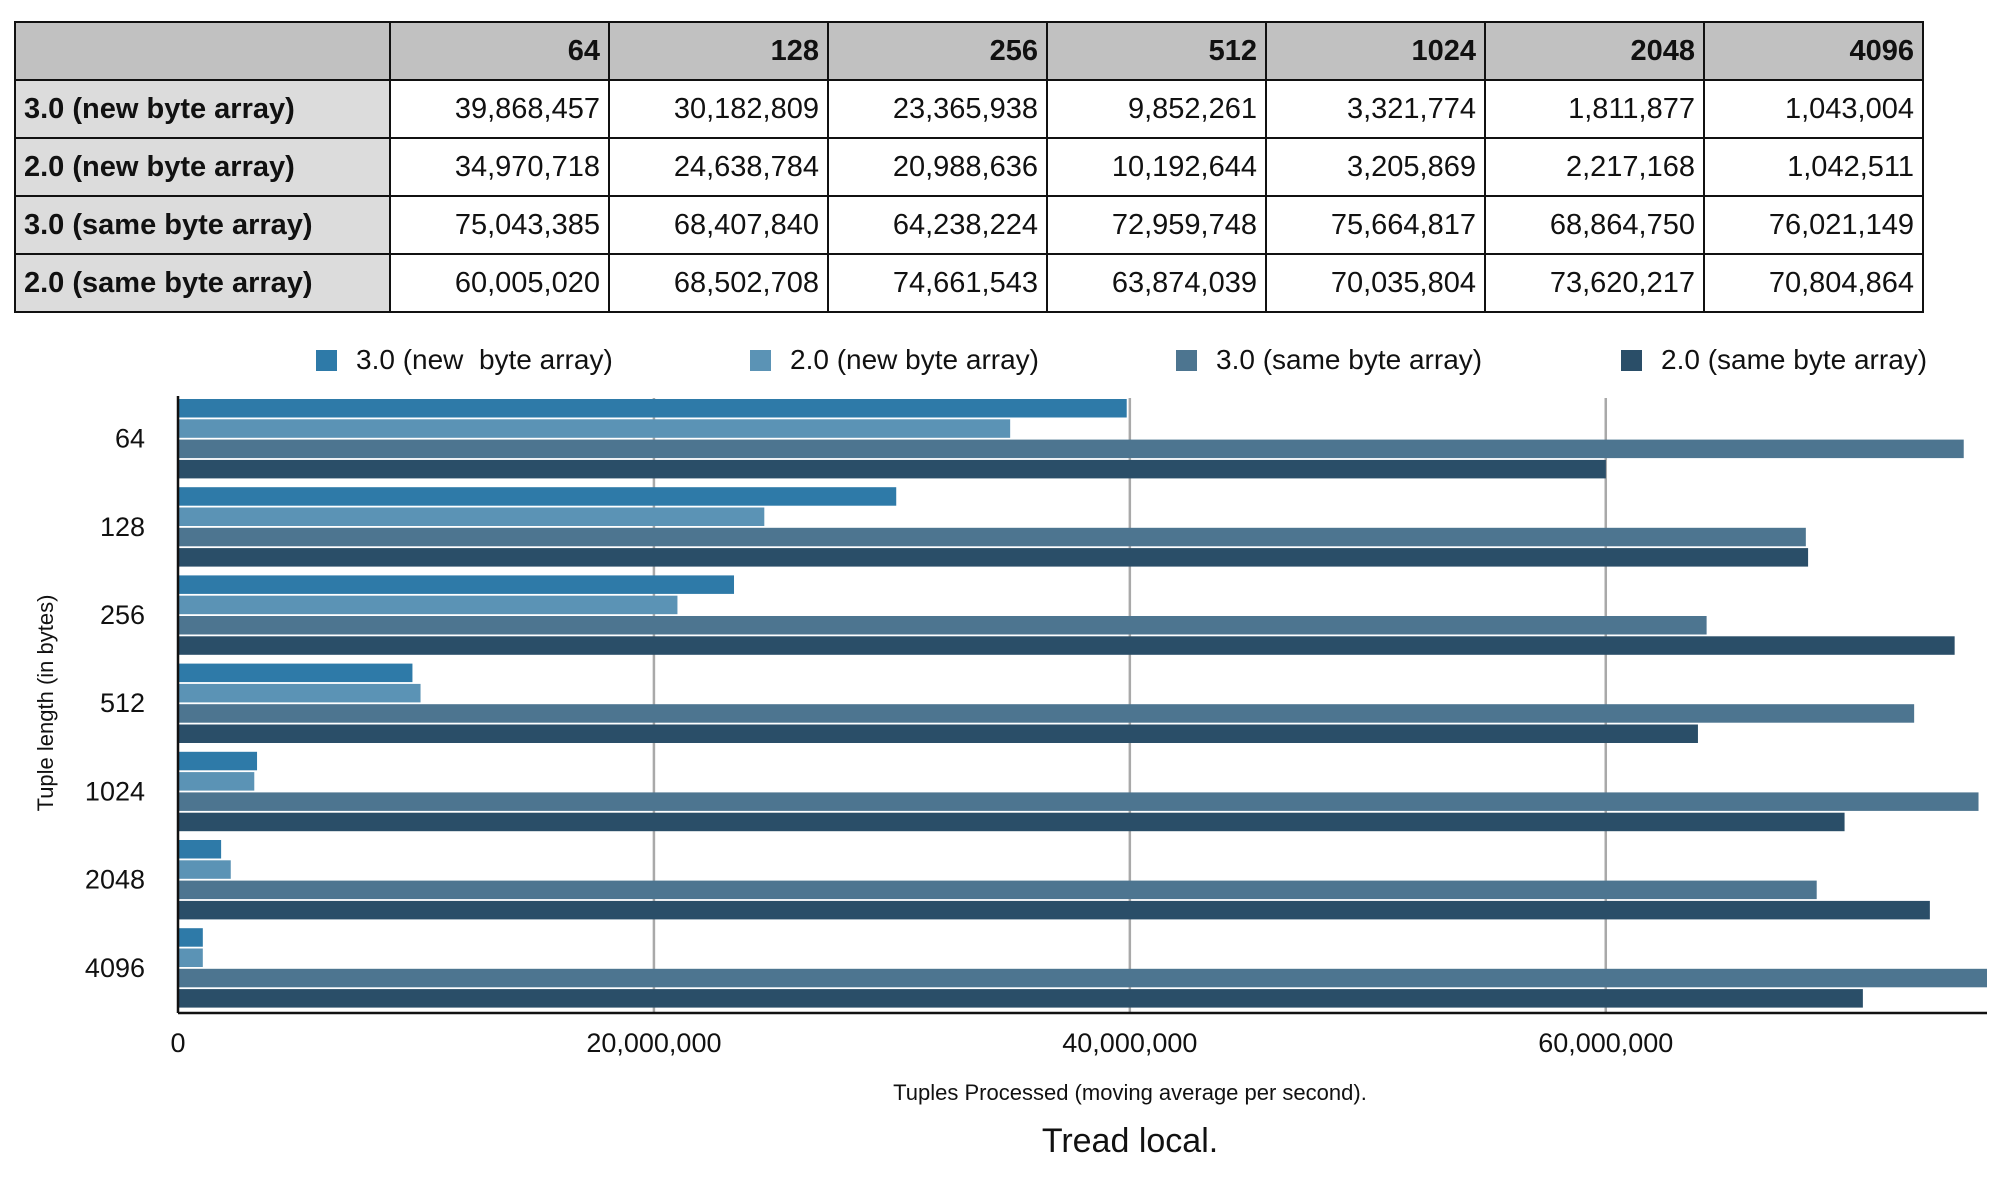  I want to click on table-cell: 20,988,636, so click(937, 167).